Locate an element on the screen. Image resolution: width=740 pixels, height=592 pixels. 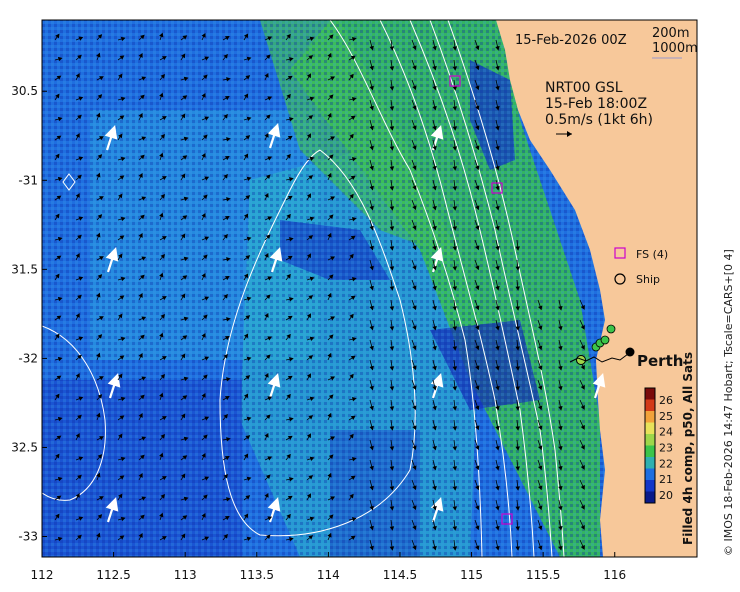
x-axis: 112 112.5 113 113.5 114 114.5 115 115.5 116 is located at coordinates (328, 567).